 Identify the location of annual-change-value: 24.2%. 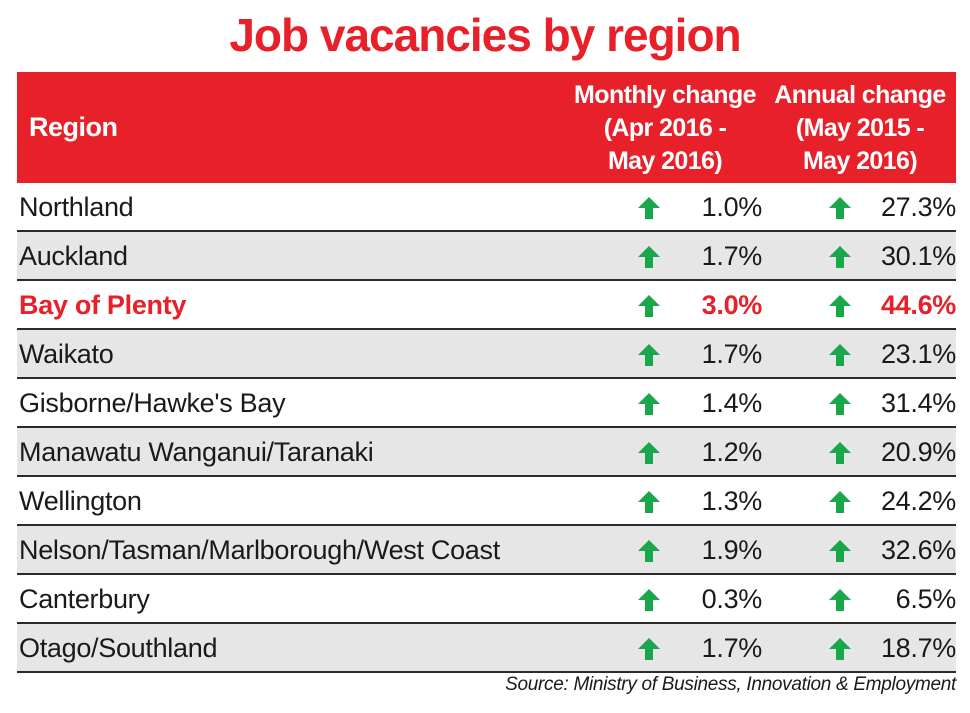
(918, 501).